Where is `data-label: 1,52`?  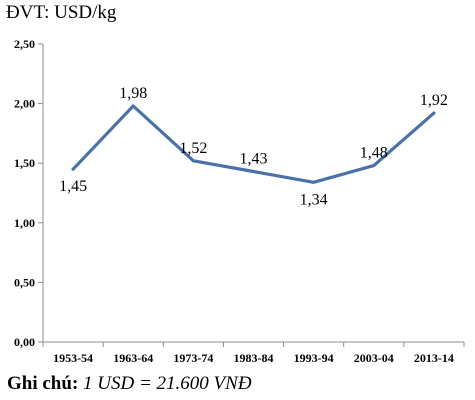
data-label: 1,52 is located at coordinates (193, 148).